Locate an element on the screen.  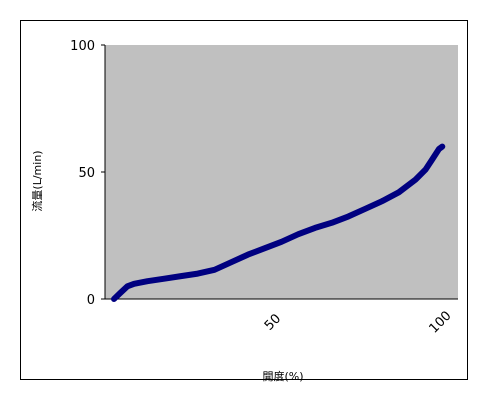
x-tick-label: 100 is located at coordinates (440, 322).